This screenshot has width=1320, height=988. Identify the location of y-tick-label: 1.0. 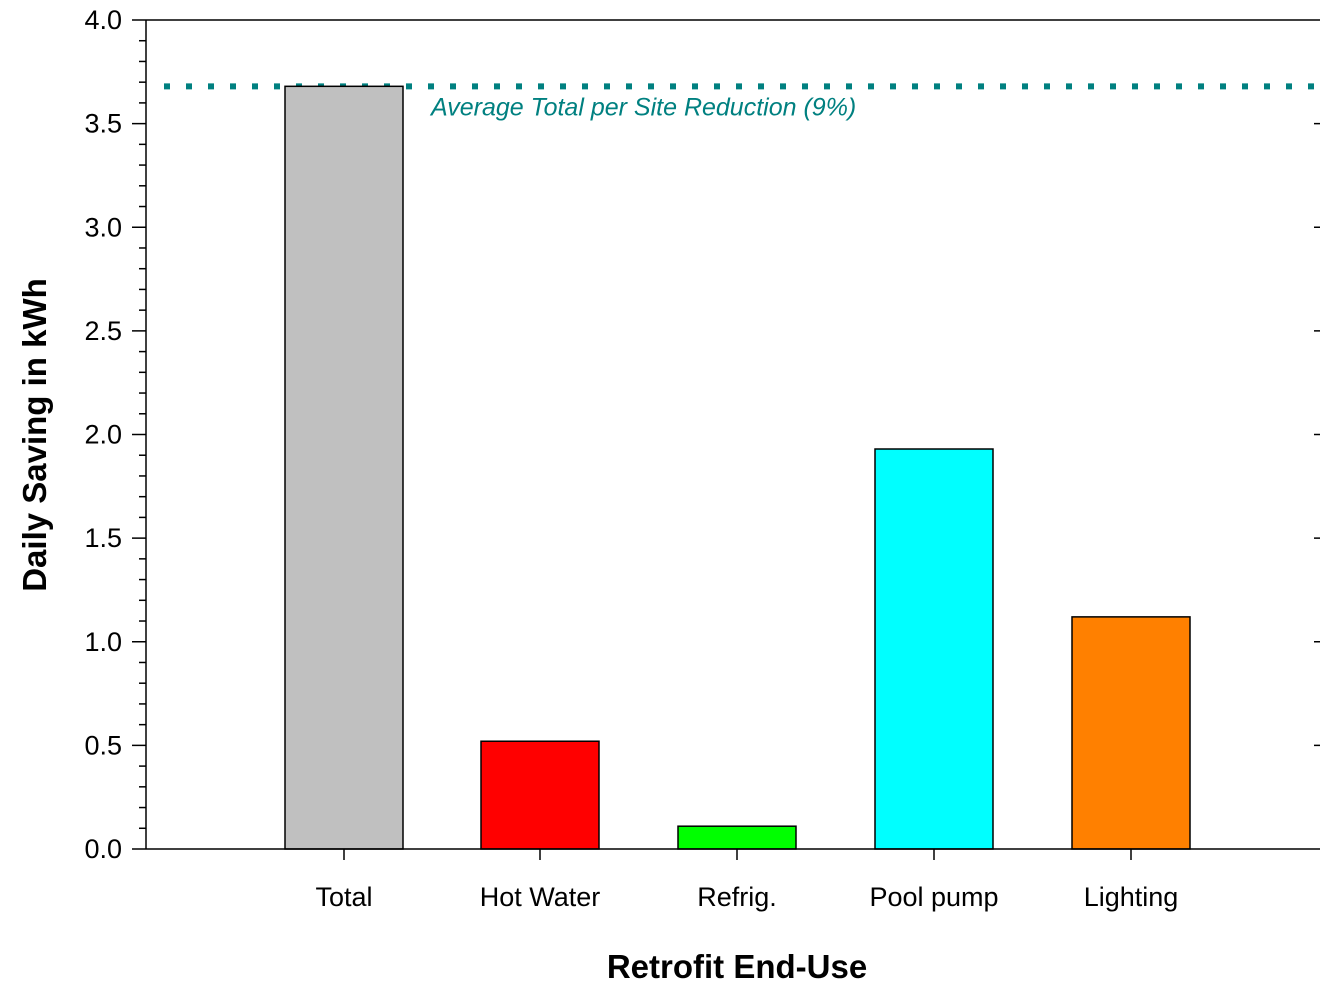
(103, 642).